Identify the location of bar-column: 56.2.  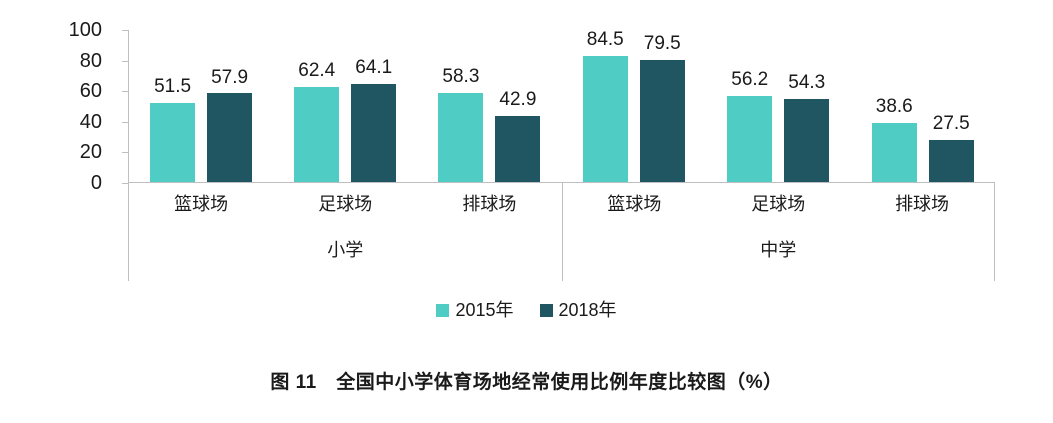
(750, 106).